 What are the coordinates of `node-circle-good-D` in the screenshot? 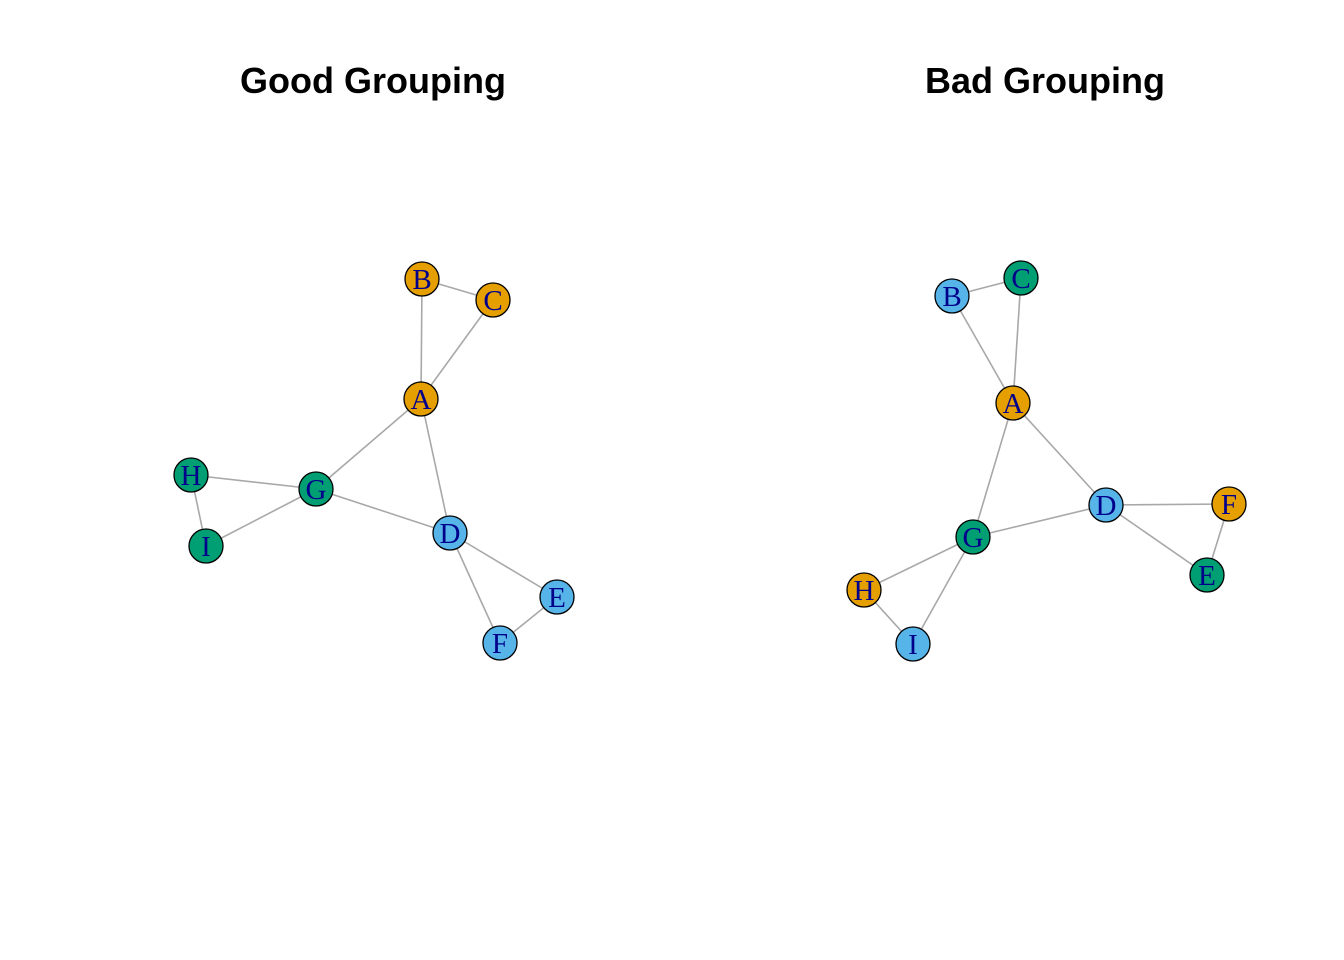 It's located at (450, 533).